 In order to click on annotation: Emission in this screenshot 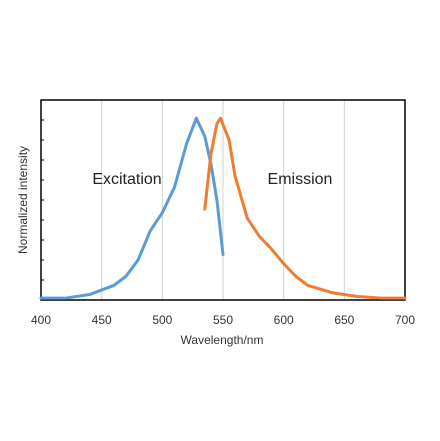, I will do `click(300, 179)`.